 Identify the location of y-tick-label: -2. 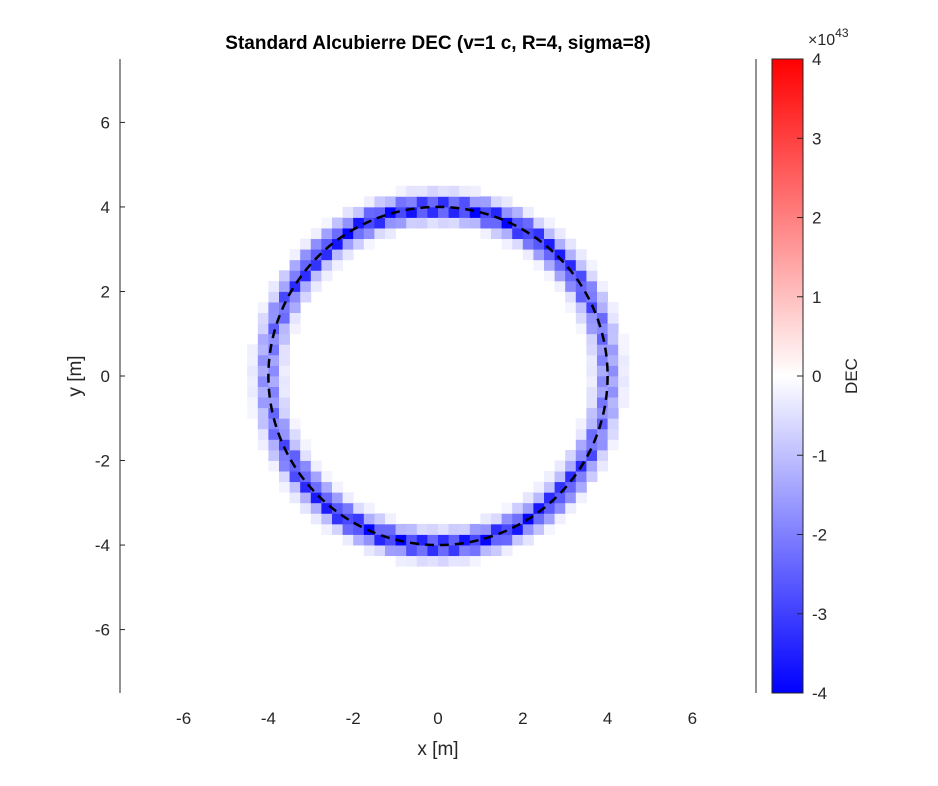
(102, 461).